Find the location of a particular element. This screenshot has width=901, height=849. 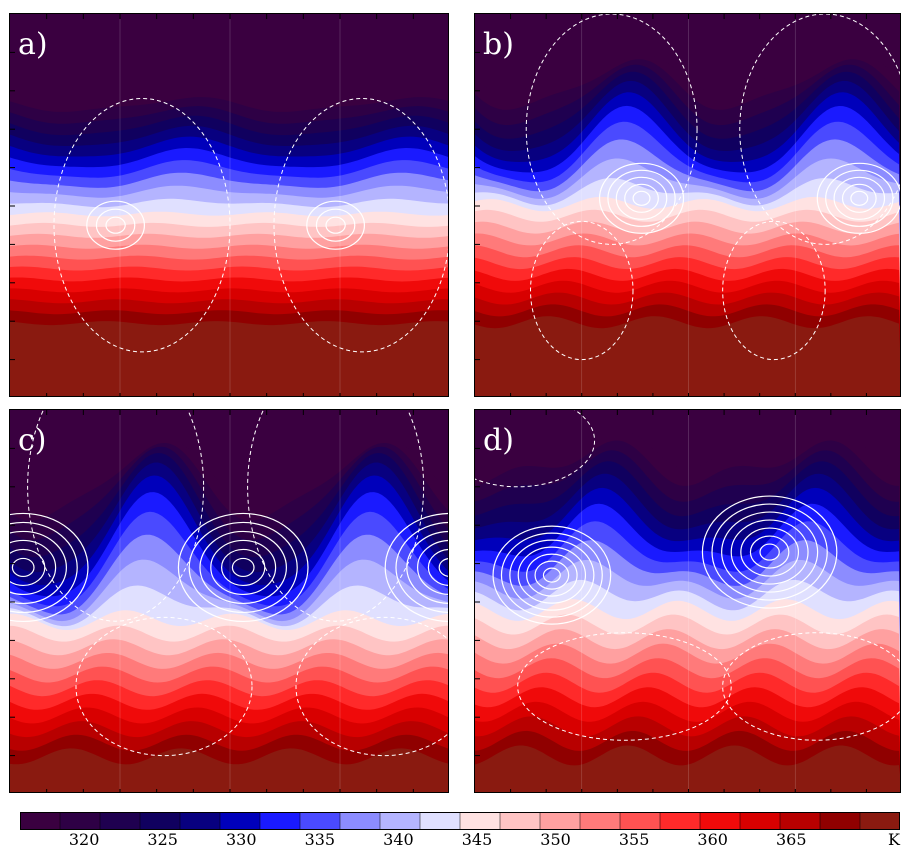

colorbar-tick-label: 350 is located at coordinates (555, 839).